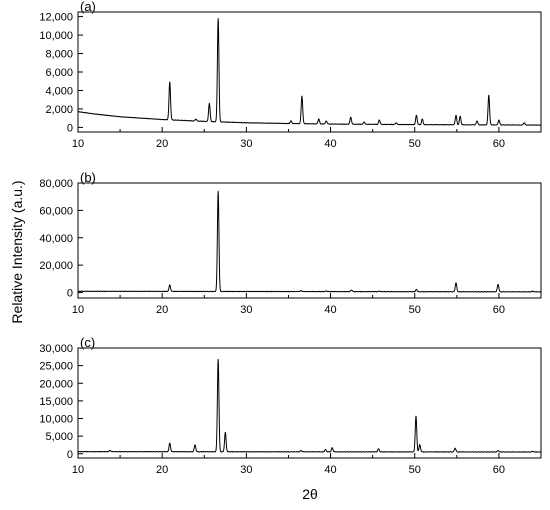 Image resolution: width=550 pixels, height=510 pixels. Describe the element at coordinates (56, 18) in the screenshot. I see `y-tick-label: 12,000` at that location.